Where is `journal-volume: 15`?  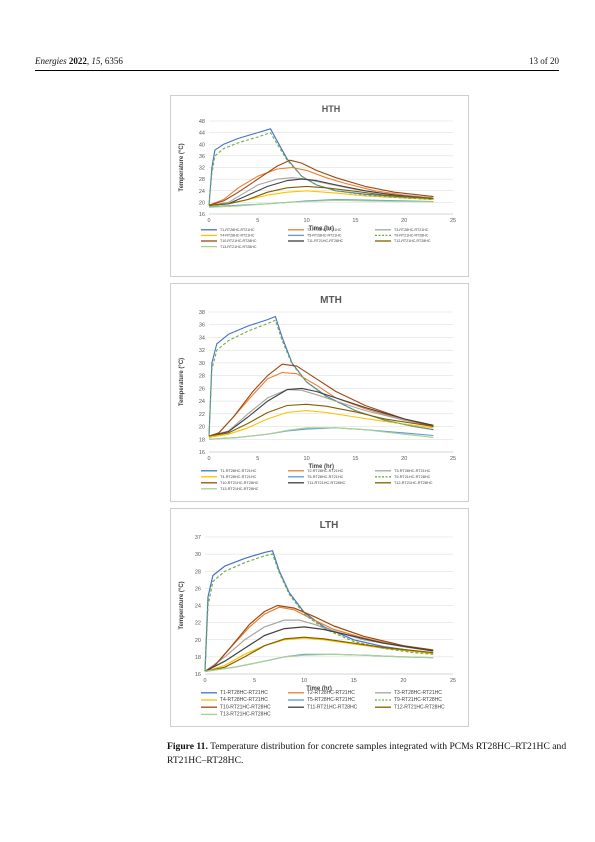
journal-volume: 15 is located at coordinates (96, 61).